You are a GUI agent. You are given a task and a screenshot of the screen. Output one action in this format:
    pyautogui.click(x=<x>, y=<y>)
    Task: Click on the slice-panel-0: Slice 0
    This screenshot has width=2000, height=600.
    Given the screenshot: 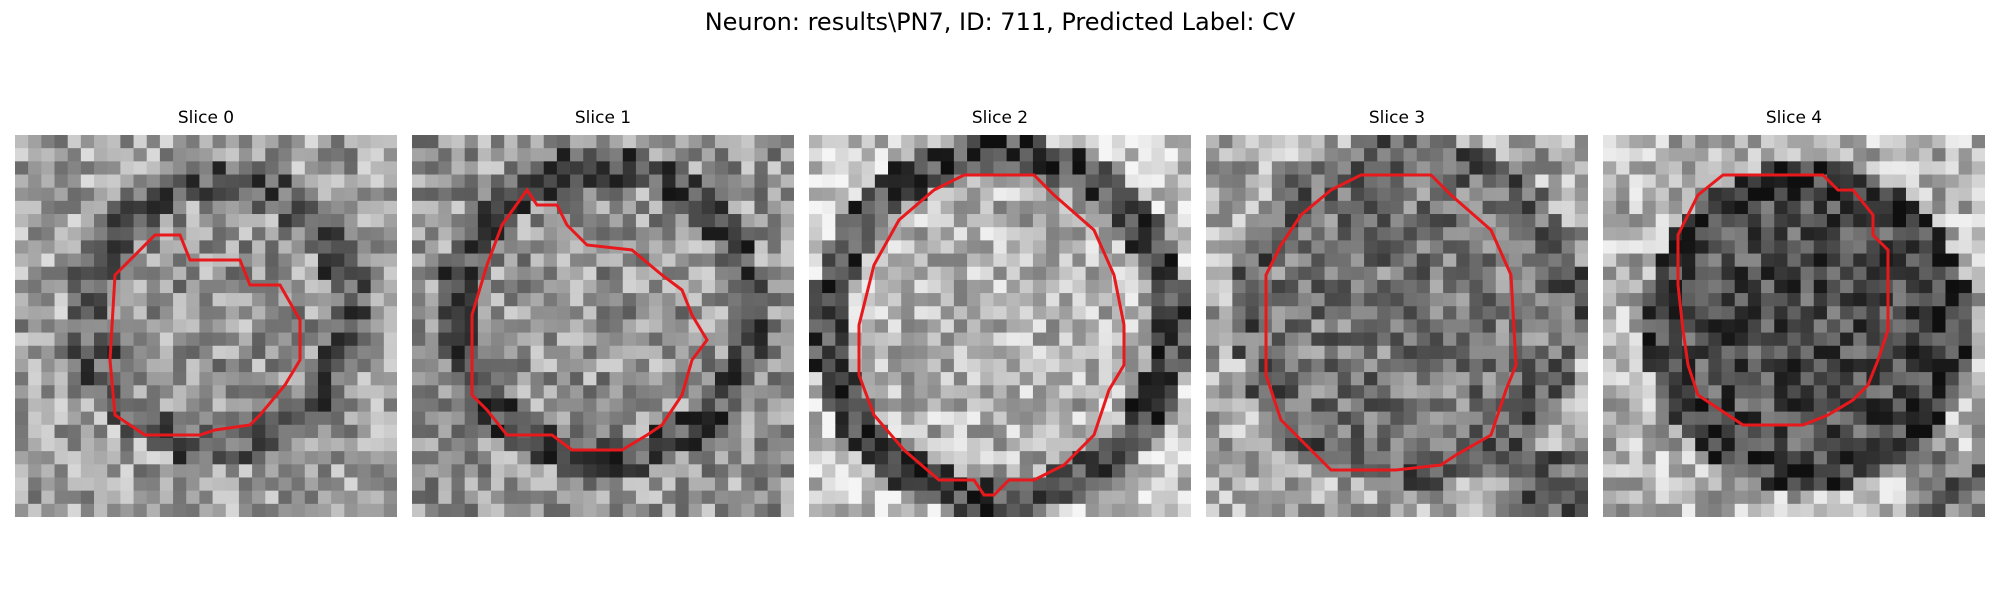 What is the action you would take?
    pyautogui.click(x=206, y=312)
    